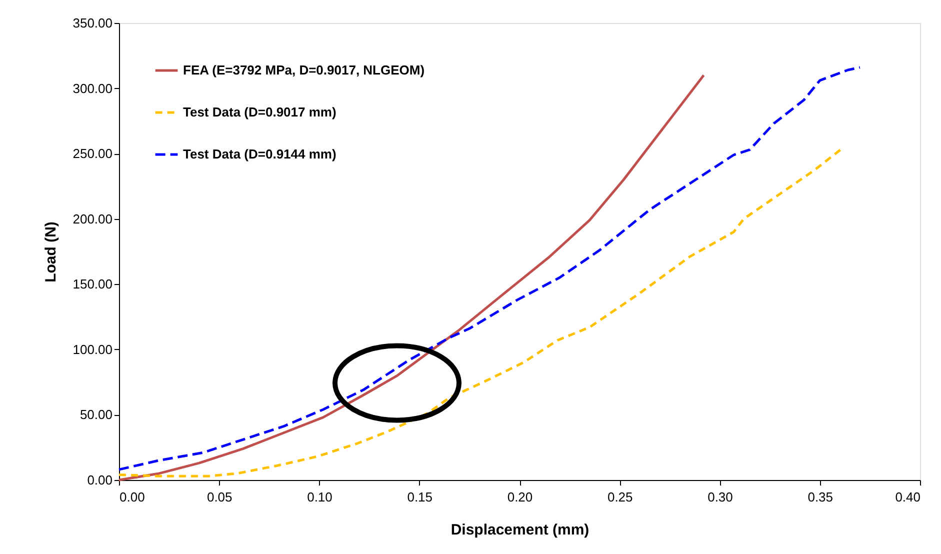 The height and width of the screenshot is (554, 941). Describe the element at coordinates (92, 218) in the screenshot. I see `y-tick-label: 200.00` at that location.